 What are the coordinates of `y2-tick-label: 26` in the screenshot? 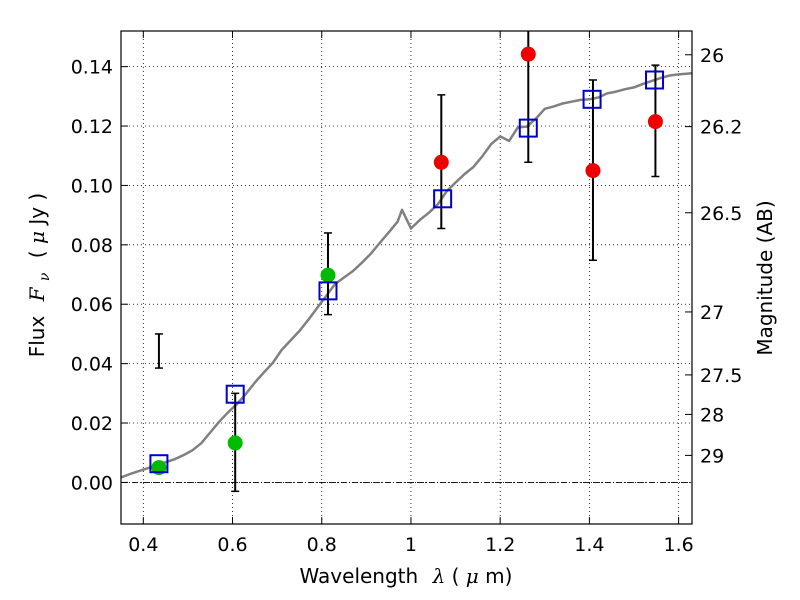 It's located at (712, 56).